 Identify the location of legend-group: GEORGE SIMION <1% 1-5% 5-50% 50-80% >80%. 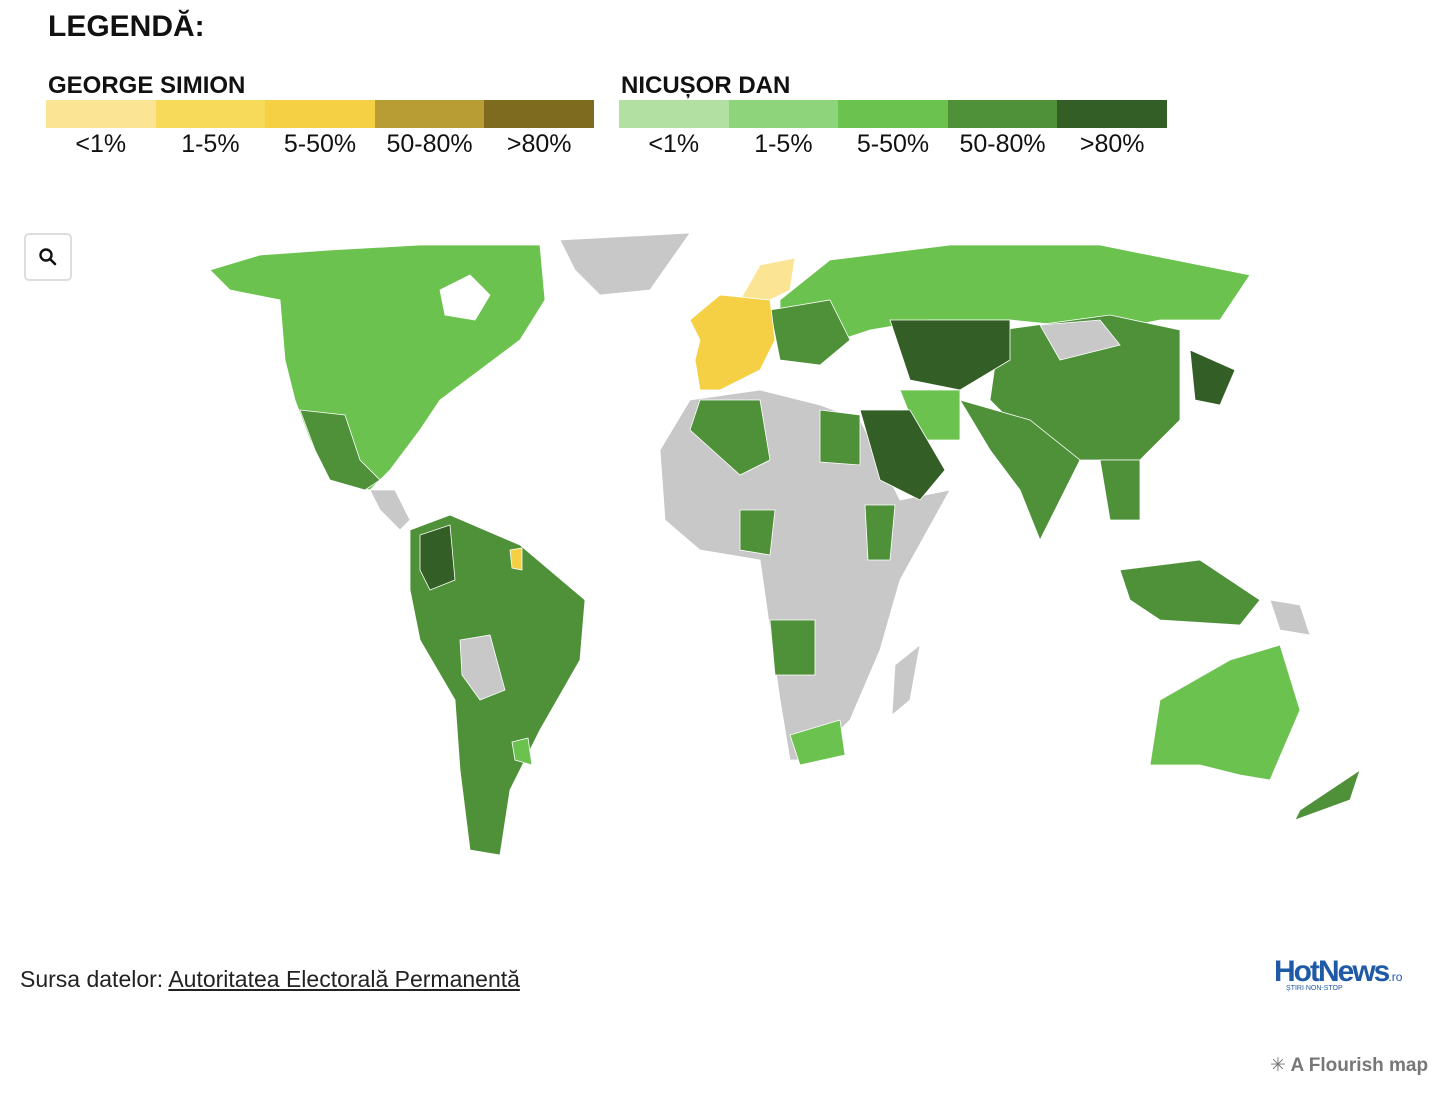
(320, 116).